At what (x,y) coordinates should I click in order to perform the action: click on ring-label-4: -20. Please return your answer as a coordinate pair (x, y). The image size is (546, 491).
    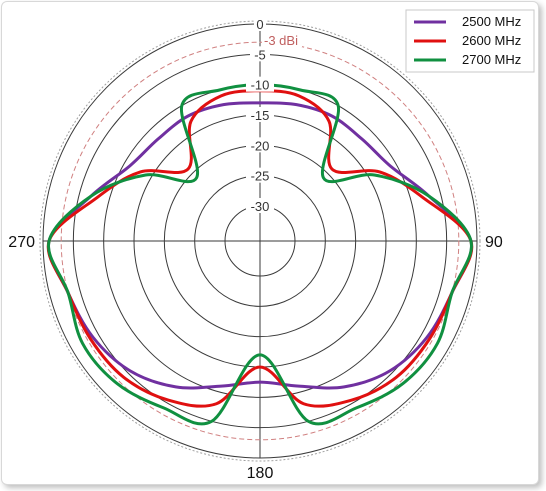
    Looking at the image, I should click on (260, 145).